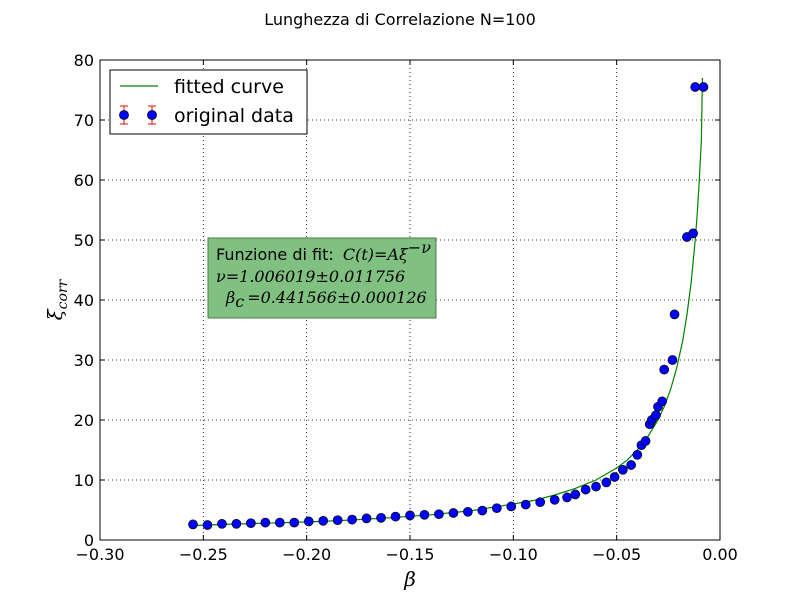 The height and width of the screenshot is (600, 800). I want to click on y-tick-label: 50, so click(84, 240).